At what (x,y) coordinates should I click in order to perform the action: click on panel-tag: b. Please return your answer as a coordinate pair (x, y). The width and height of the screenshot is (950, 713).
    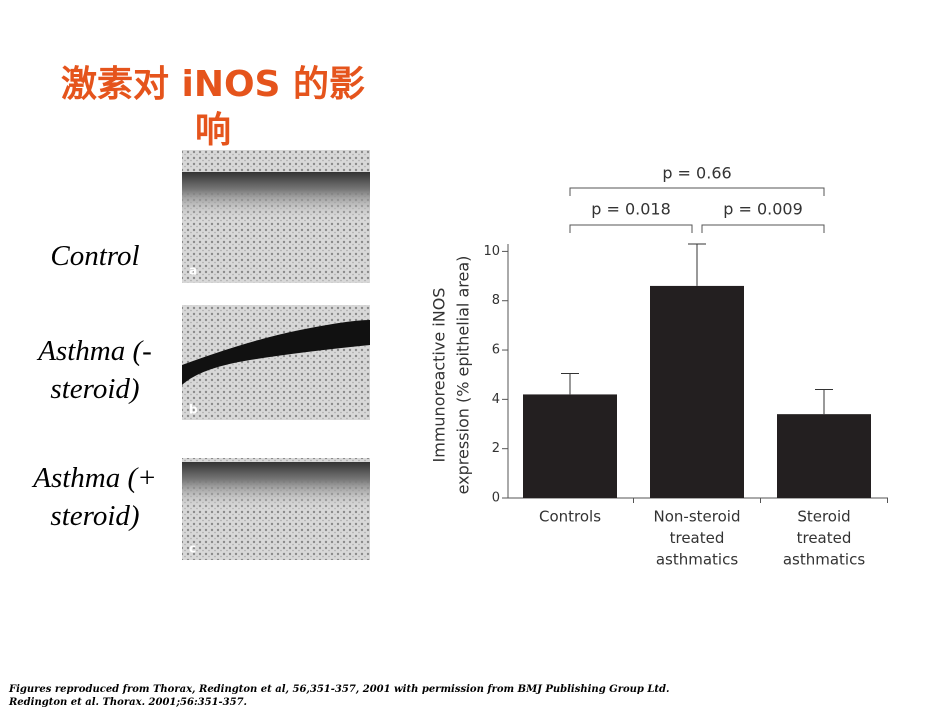
    Looking at the image, I should click on (193, 410).